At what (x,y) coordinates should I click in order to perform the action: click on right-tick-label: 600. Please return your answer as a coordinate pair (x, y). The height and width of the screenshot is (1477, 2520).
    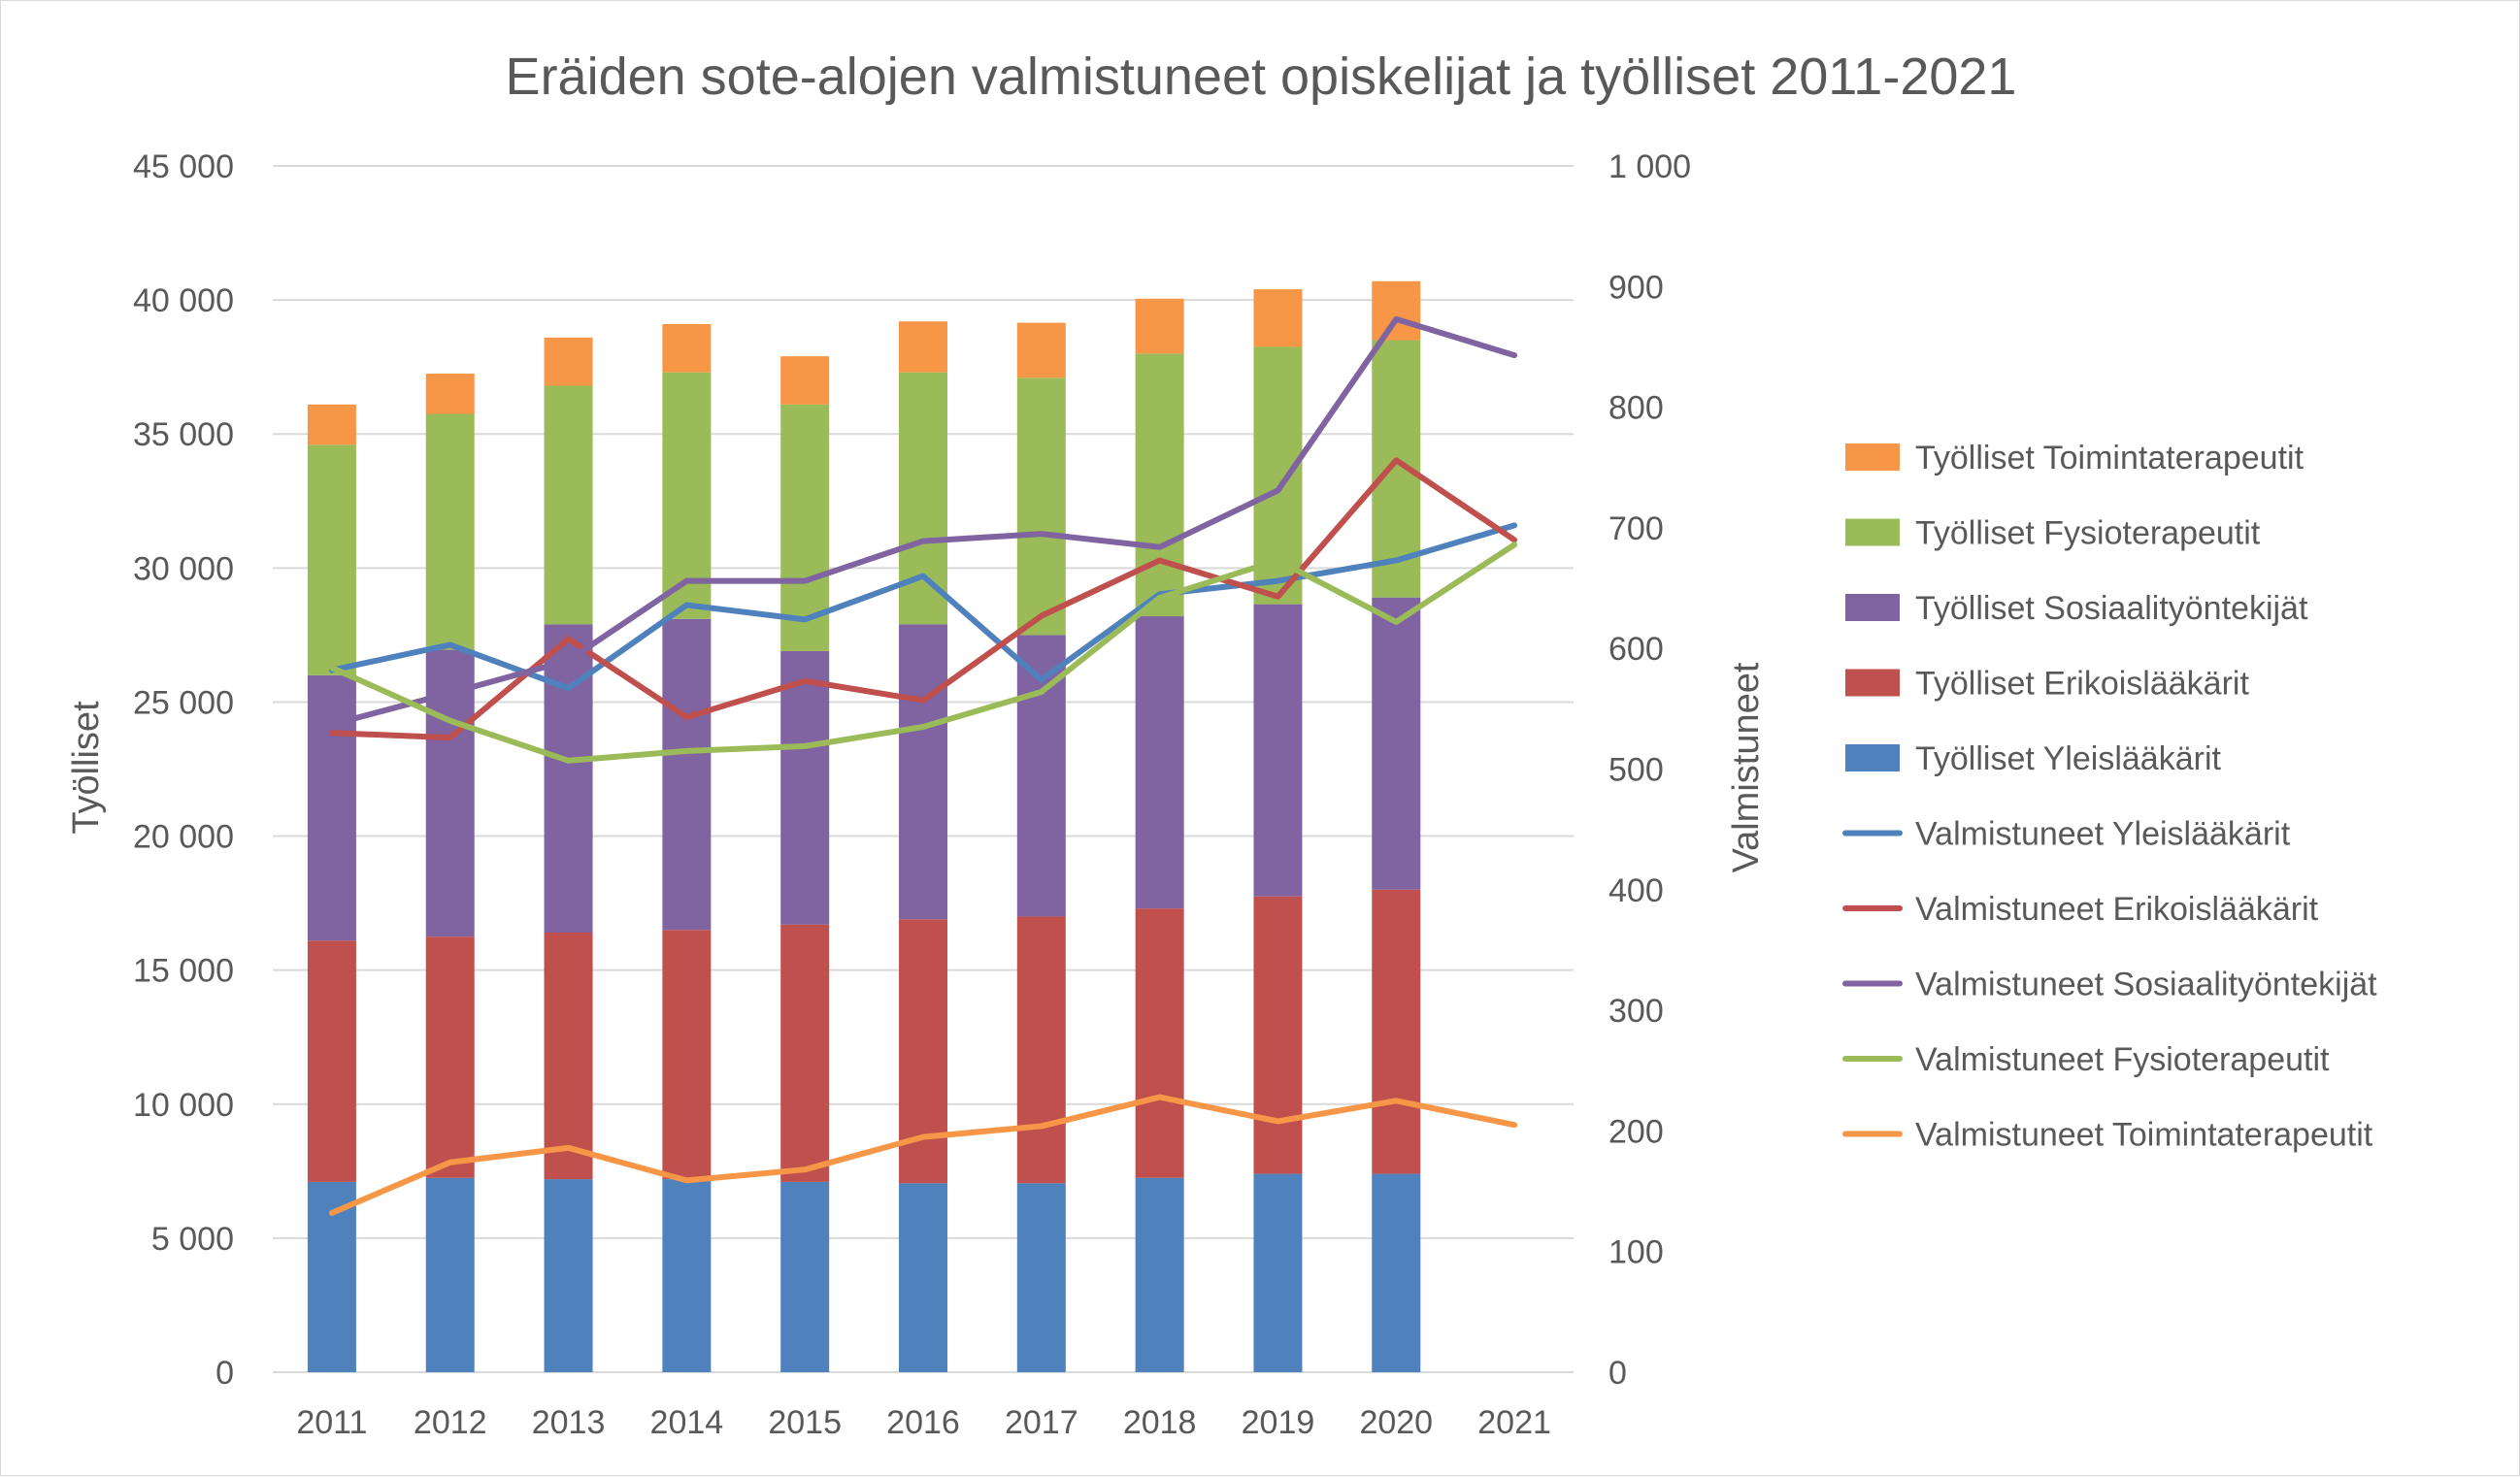
    Looking at the image, I should click on (1636, 649).